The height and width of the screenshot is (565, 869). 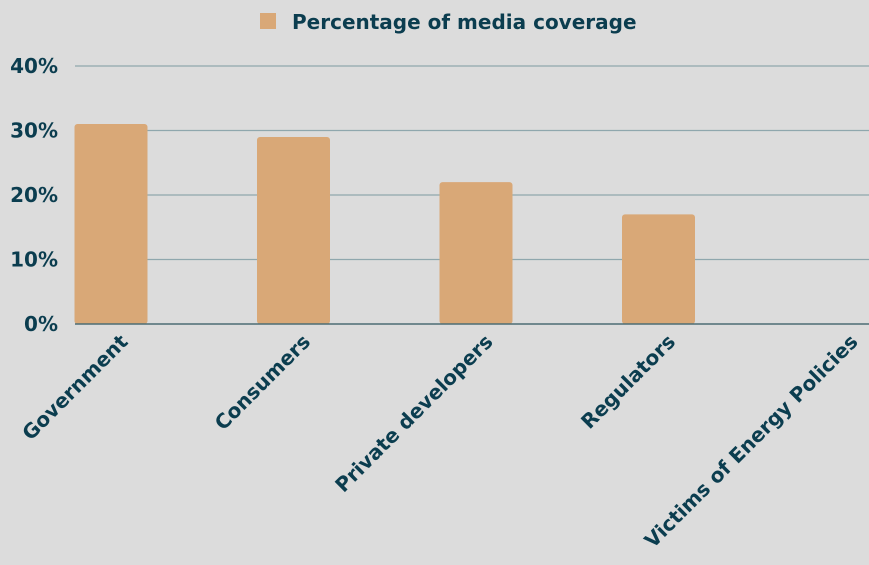 What do you see at coordinates (293, 230) in the screenshot?
I see `bar-consumers` at bounding box center [293, 230].